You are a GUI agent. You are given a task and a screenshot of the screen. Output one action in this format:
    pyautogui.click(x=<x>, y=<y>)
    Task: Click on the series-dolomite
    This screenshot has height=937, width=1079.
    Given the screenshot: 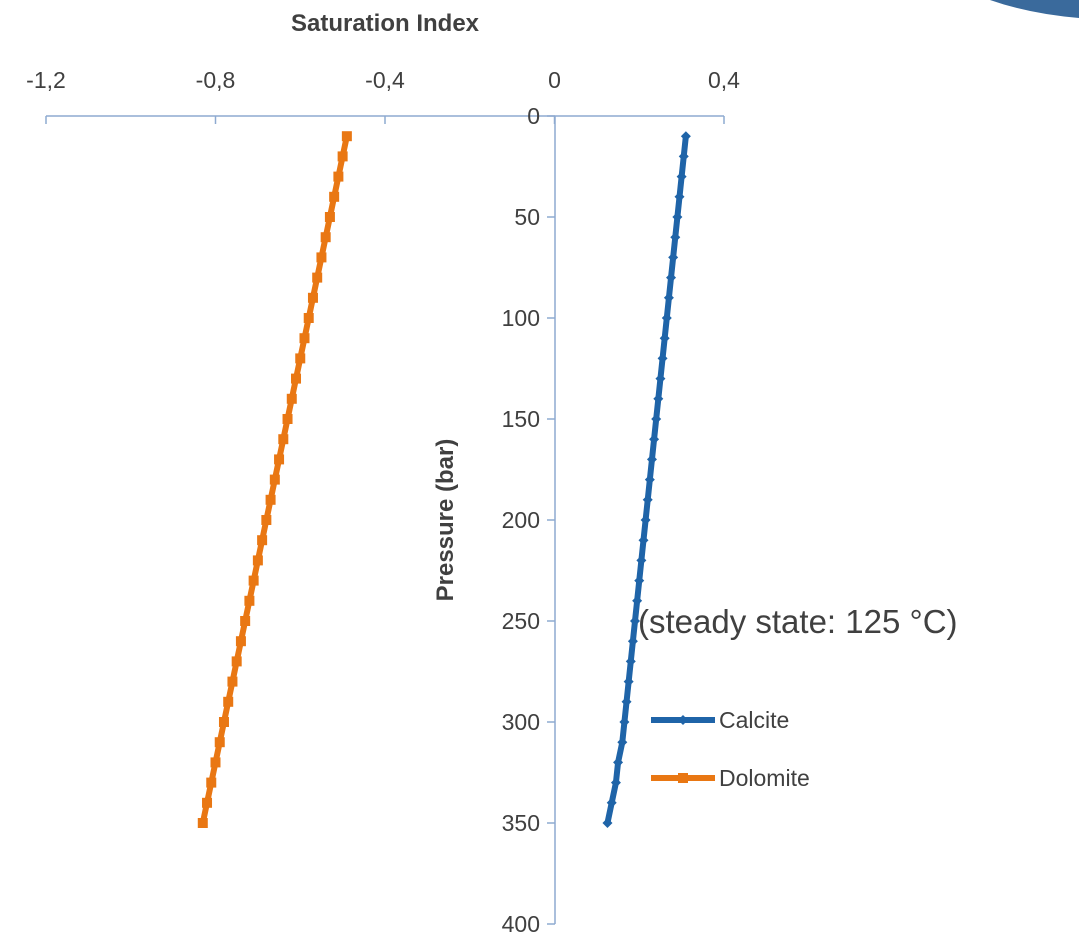 What is the action you would take?
    pyautogui.click(x=274, y=479)
    